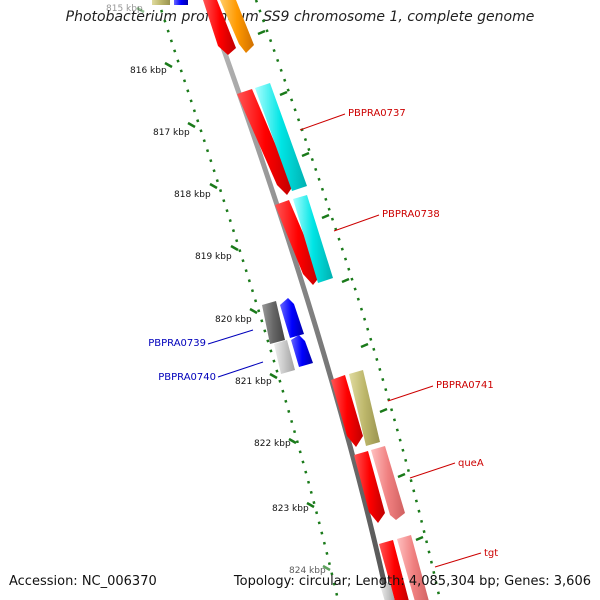 Image resolution: width=600 pixels, height=600 pixels. What do you see at coordinates (233, 320) in the screenshot?
I see `ruler-tick-label: 820 kbp` at bounding box center [233, 320].